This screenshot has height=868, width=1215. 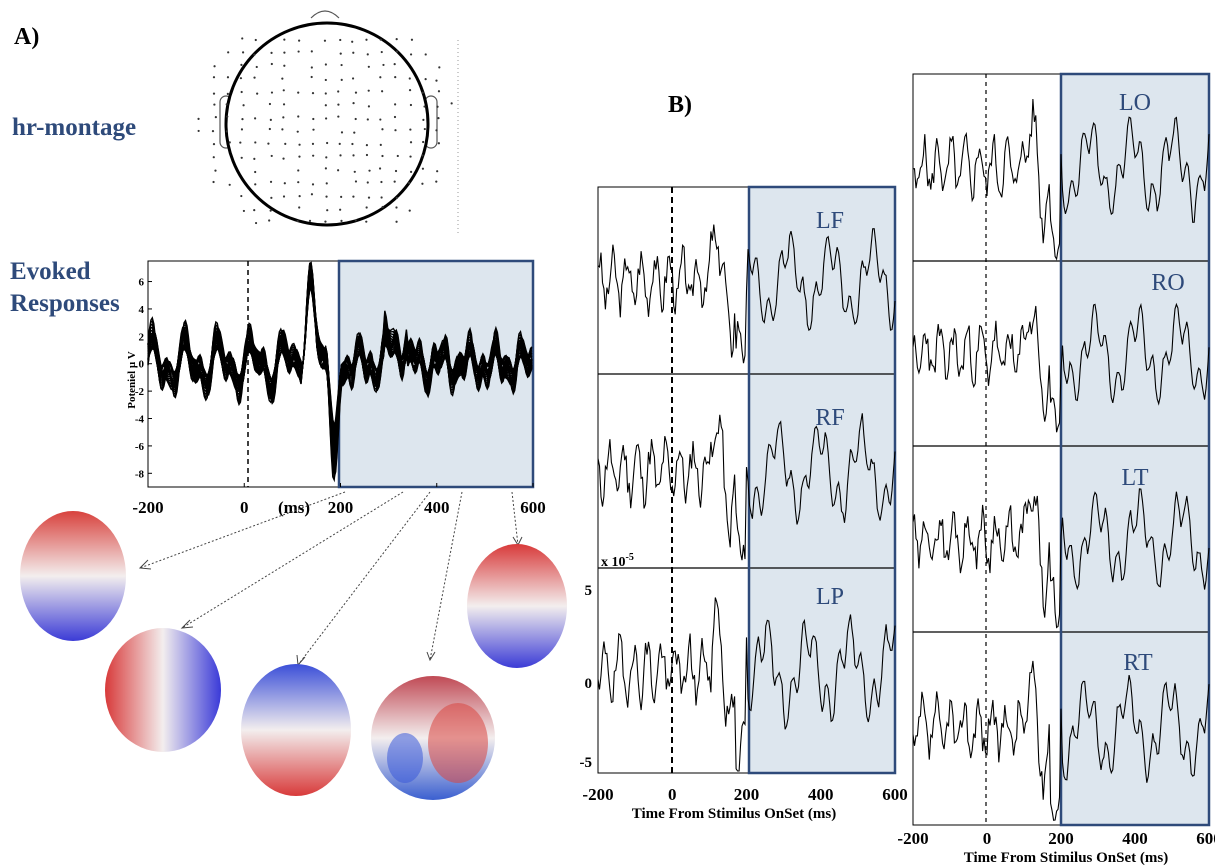 I want to click on region-trace-lp, so click(x=746, y=684).